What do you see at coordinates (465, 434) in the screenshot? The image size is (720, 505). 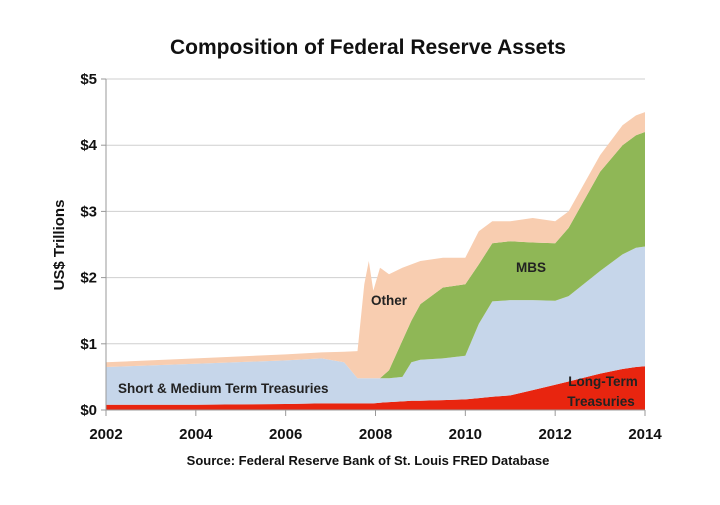 I see `x-tick-label: 2010` at bounding box center [465, 434].